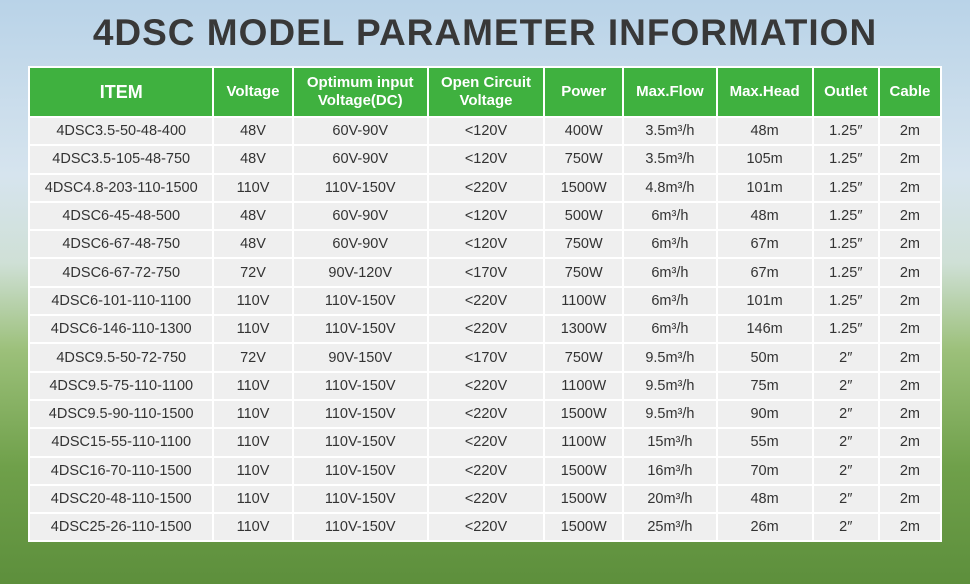  I want to click on column-header: Power, so click(584, 92).